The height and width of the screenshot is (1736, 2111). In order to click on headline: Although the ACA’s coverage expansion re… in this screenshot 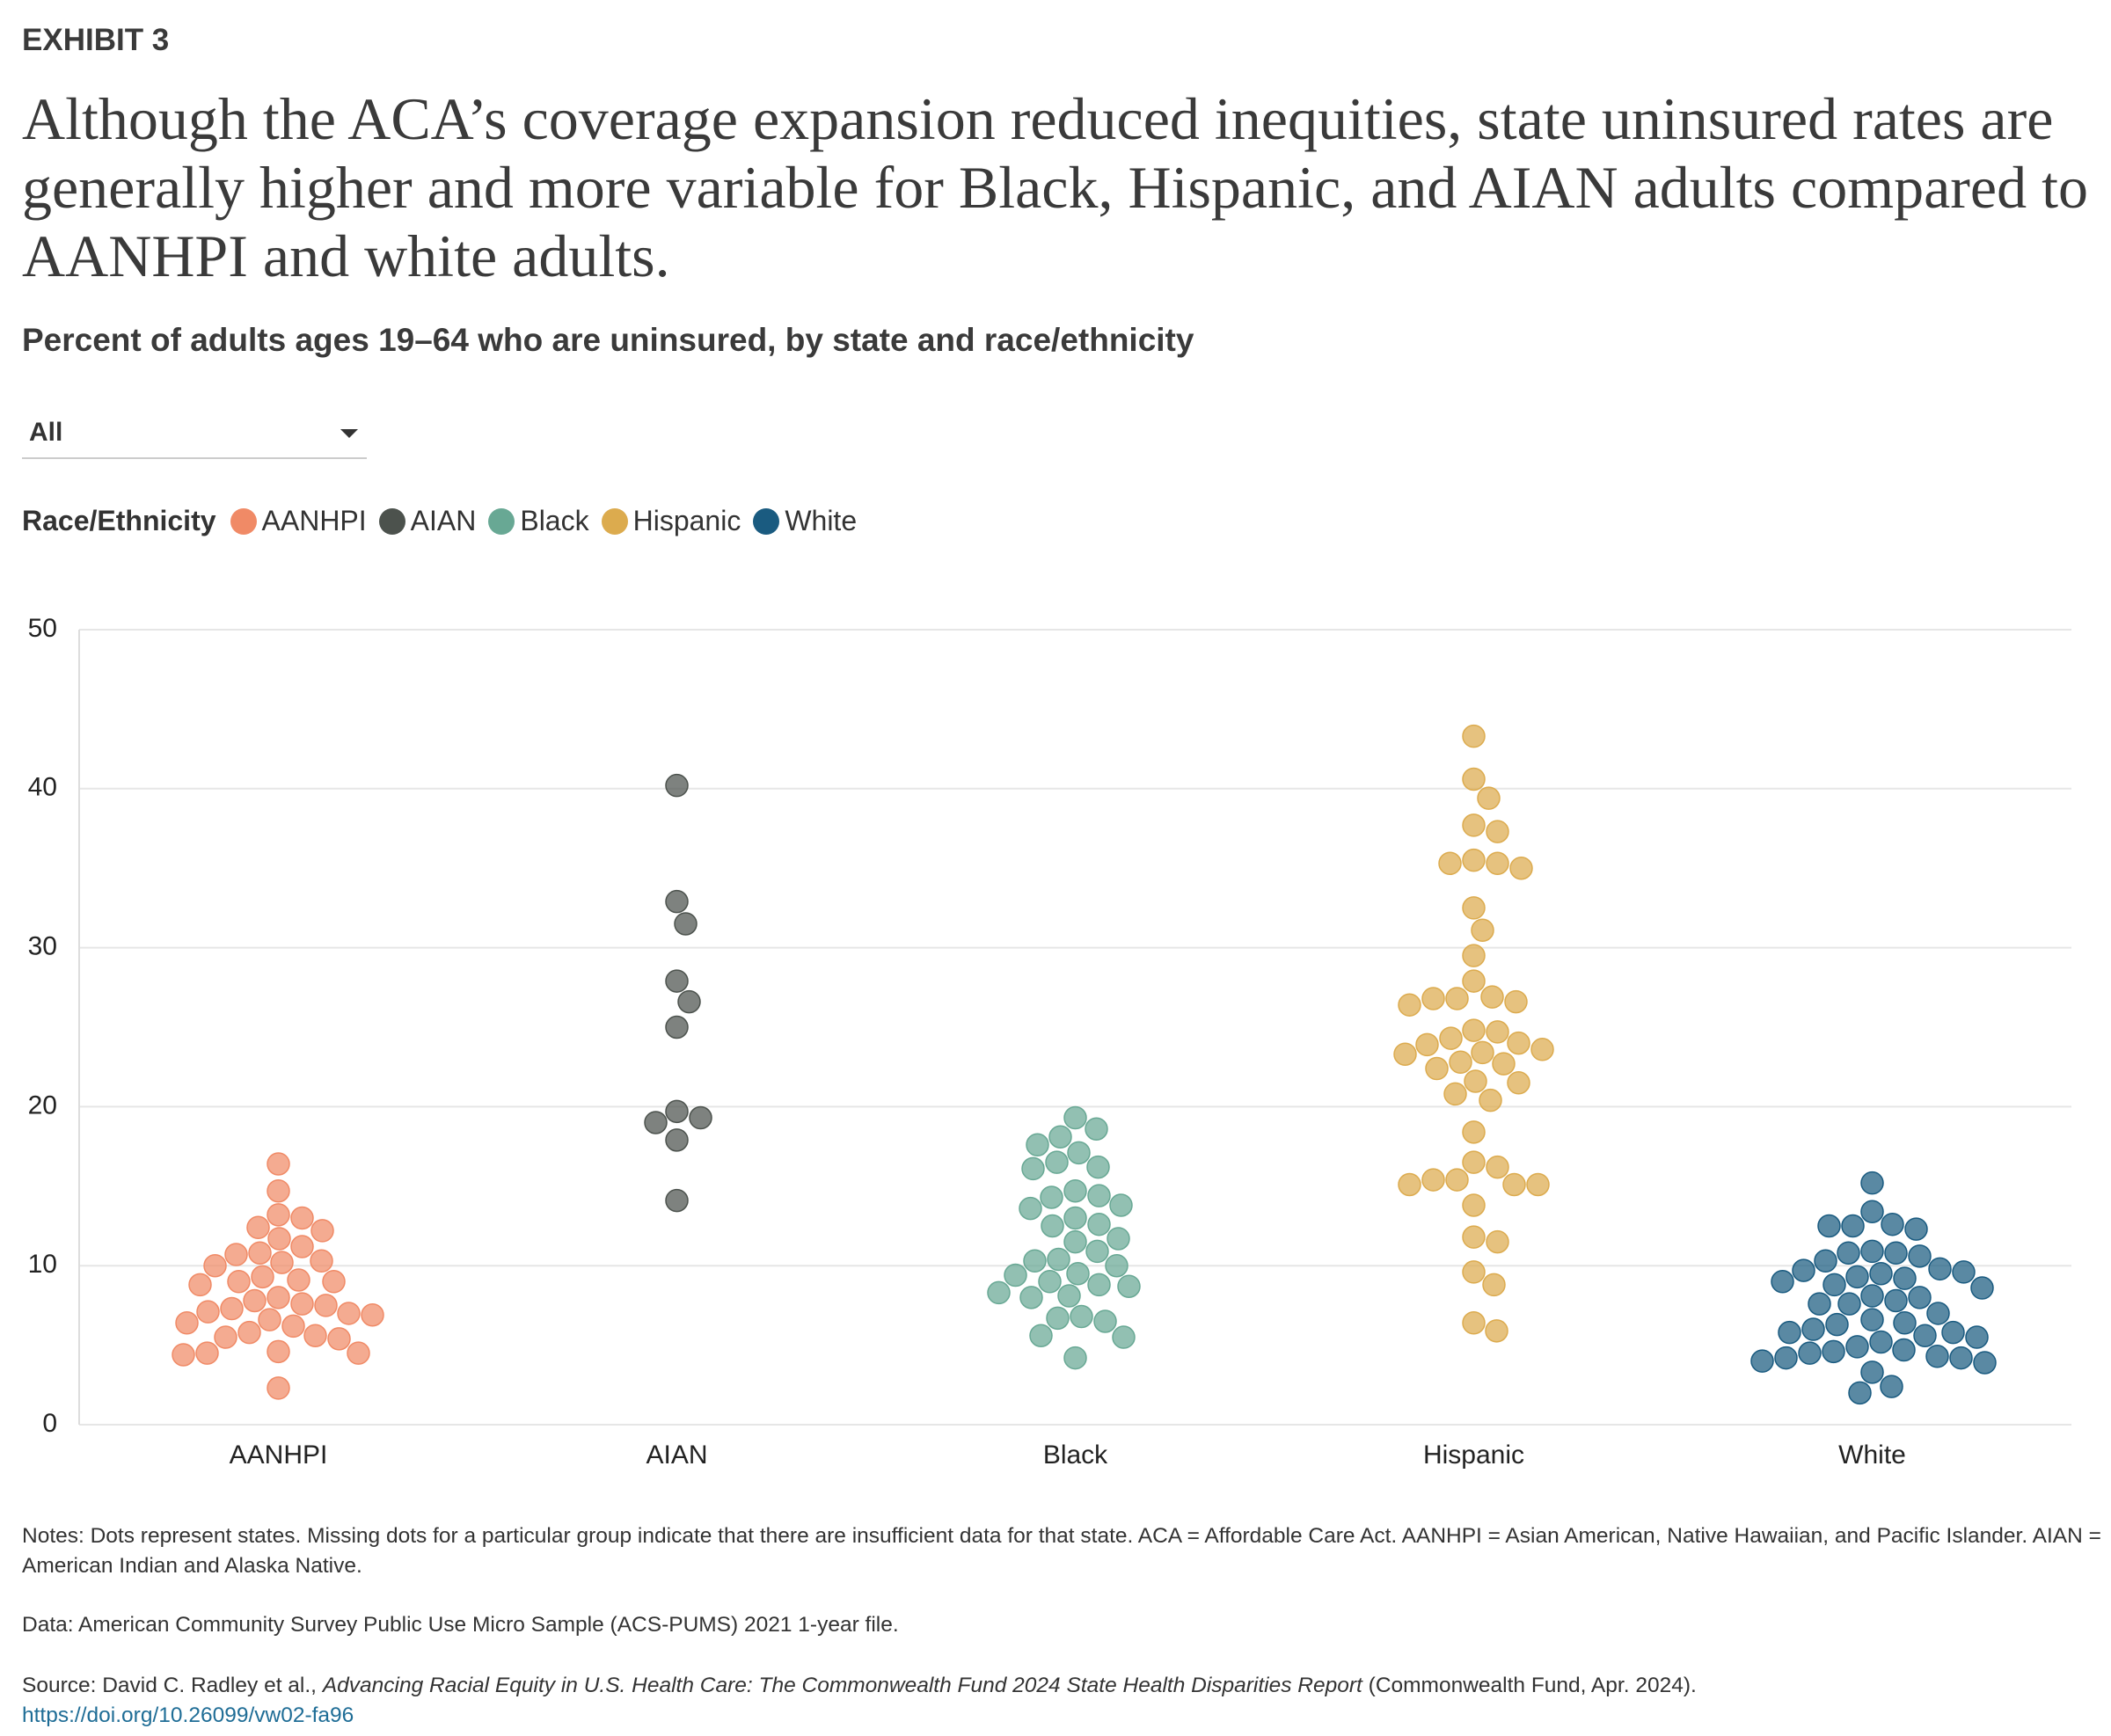, I will do `click(1055, 187)`.